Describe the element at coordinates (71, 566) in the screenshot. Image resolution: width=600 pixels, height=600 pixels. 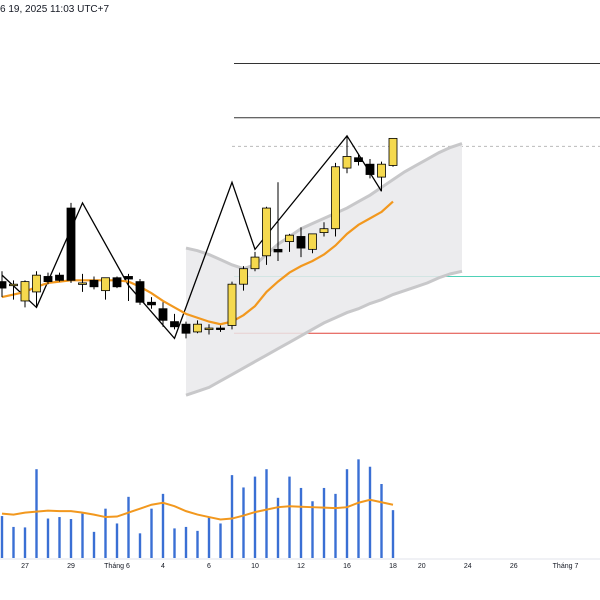
I see `x-tick-label-1: 29` at that location.